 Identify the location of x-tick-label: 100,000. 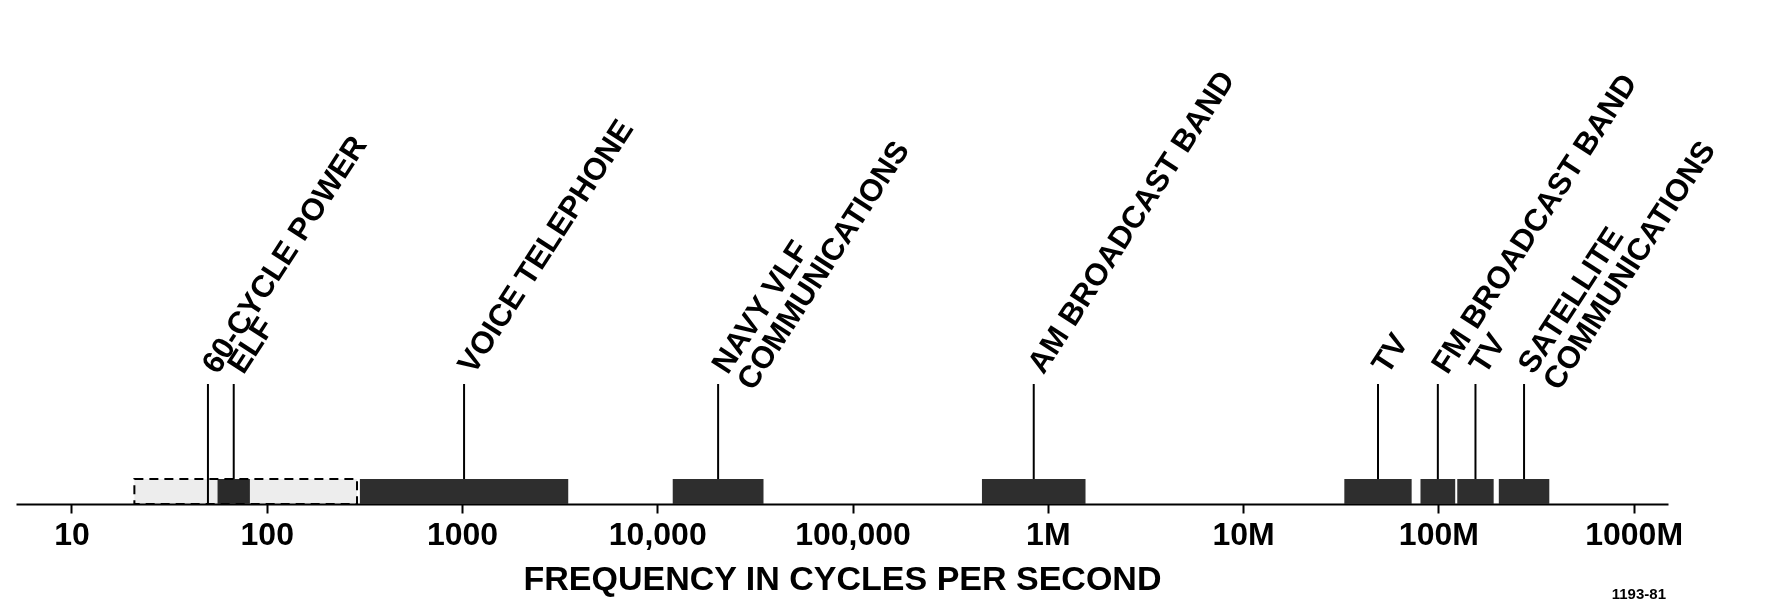
(853, 533).